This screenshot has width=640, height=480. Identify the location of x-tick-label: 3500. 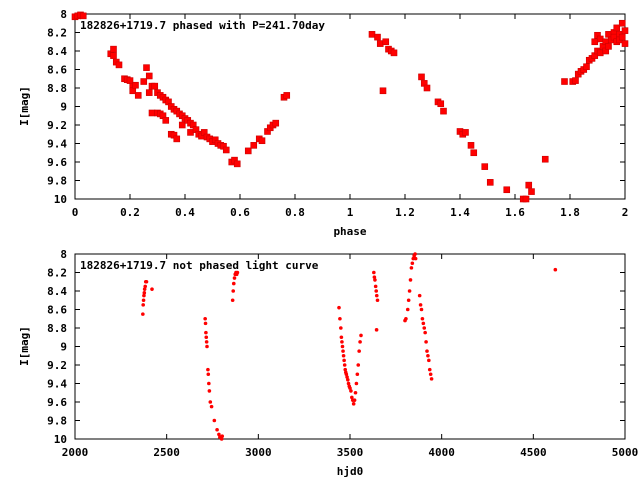
(350, 452).